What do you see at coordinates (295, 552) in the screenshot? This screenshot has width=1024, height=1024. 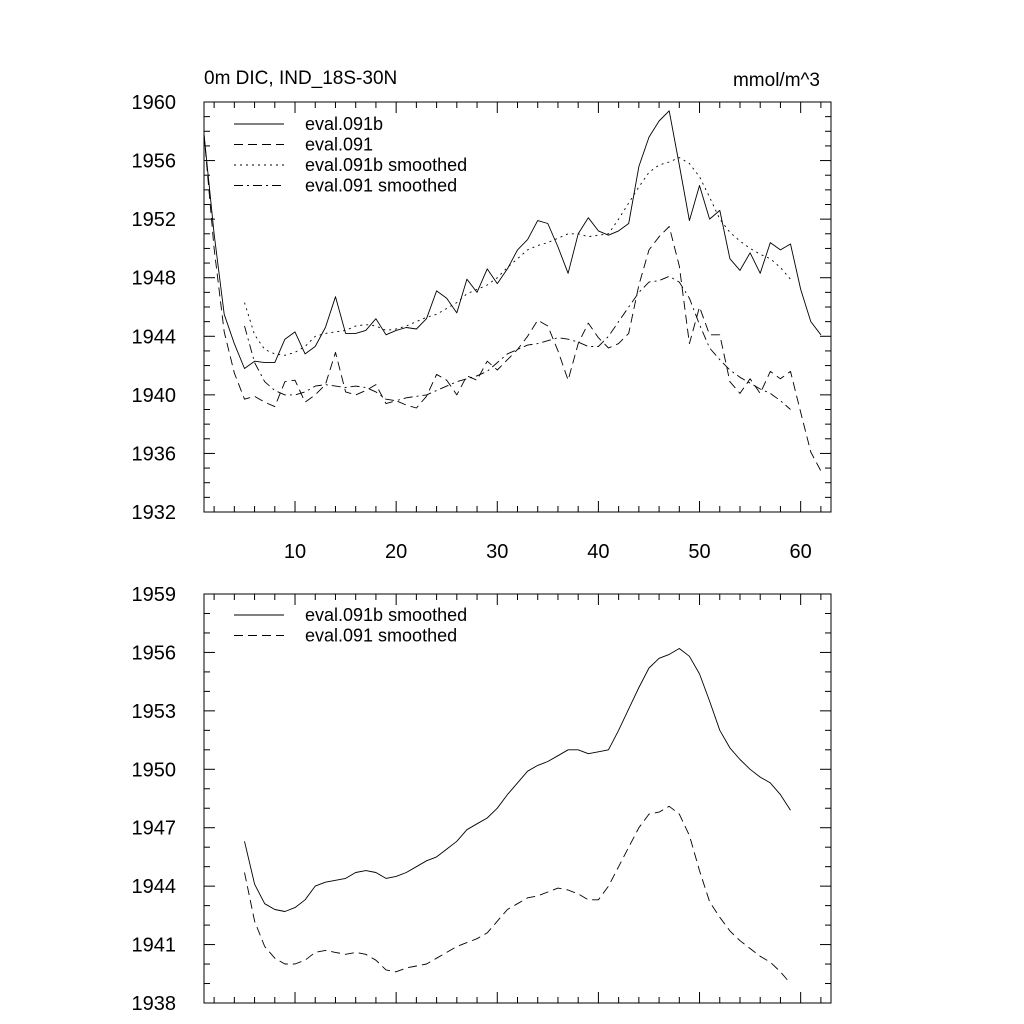 I see `x-tick-label: 10` at bounding box center [295, 552].